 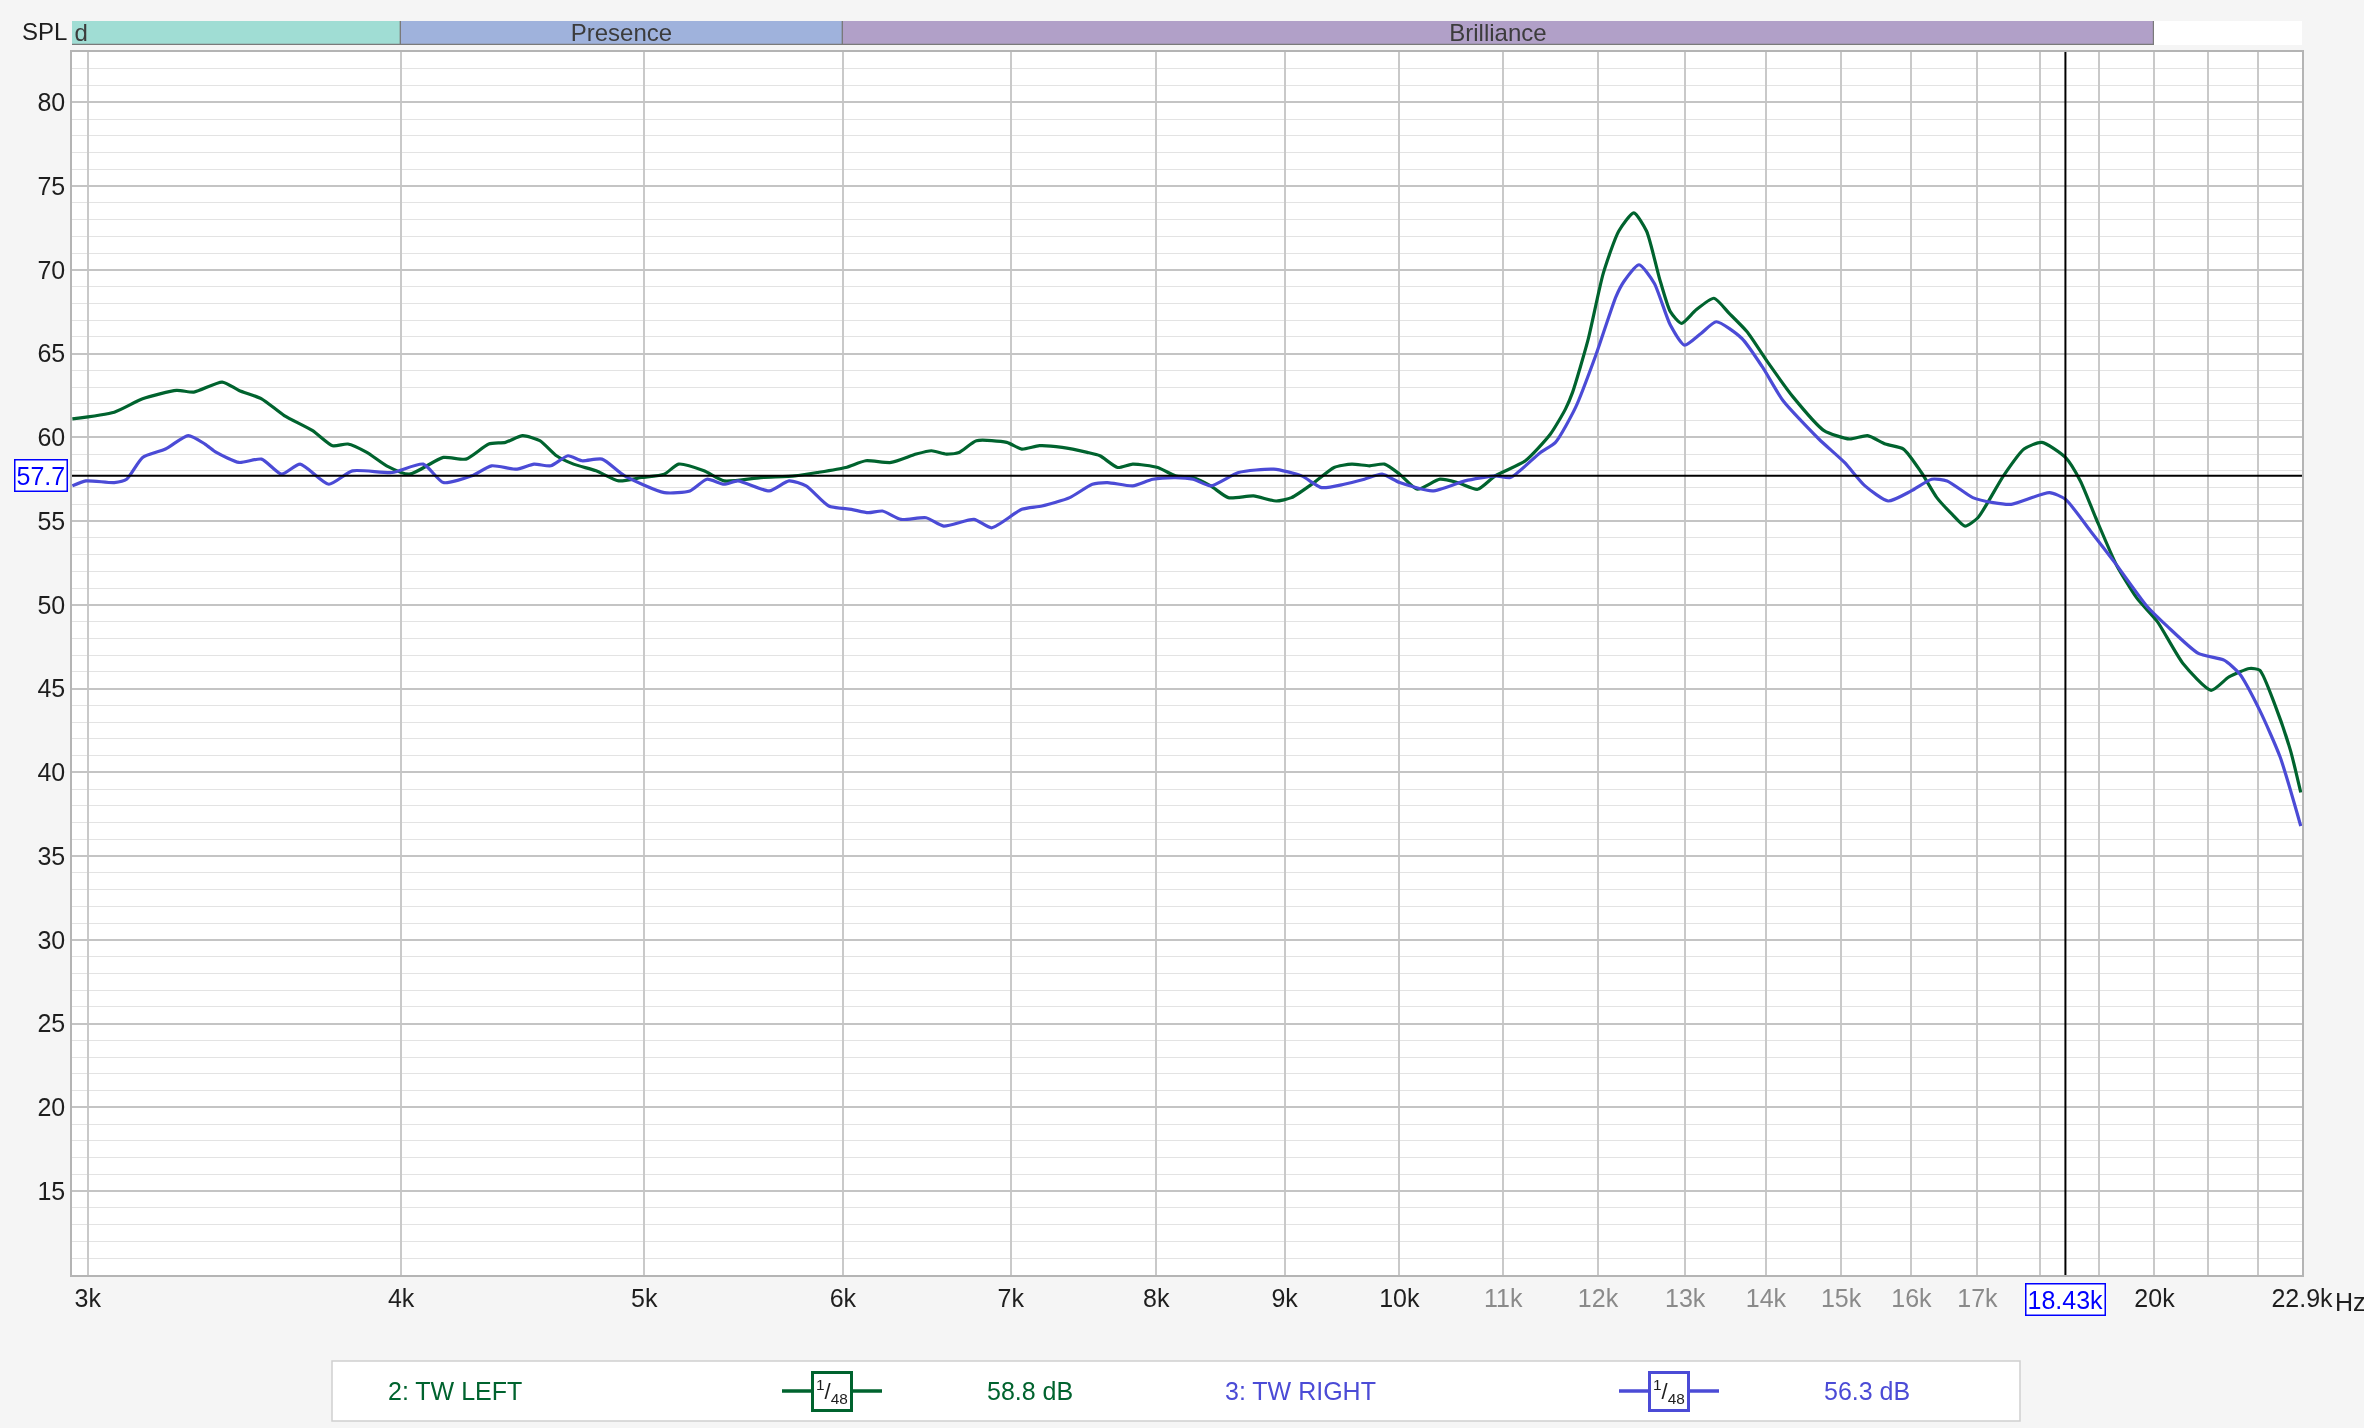 I want to click on y-axis-title: SPL, so click(x=45, y=31).